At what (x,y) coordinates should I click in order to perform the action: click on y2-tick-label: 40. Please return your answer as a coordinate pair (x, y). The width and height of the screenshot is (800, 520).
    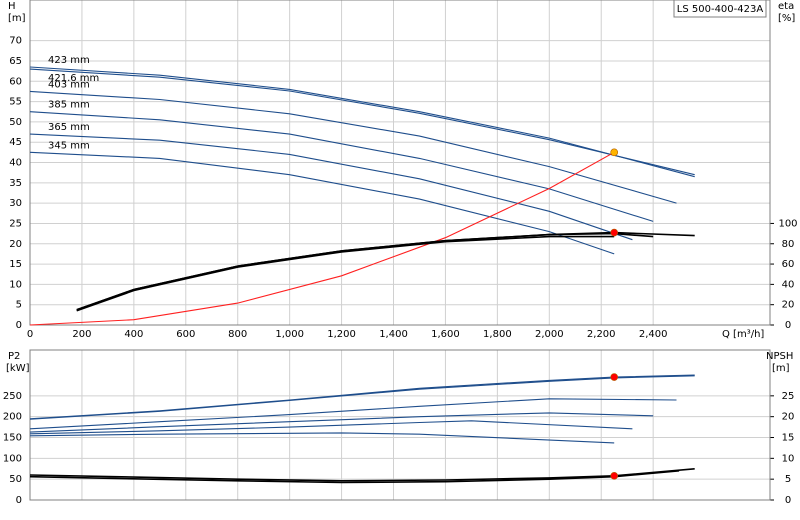
    Looking at the image, I should click on (788, 284).